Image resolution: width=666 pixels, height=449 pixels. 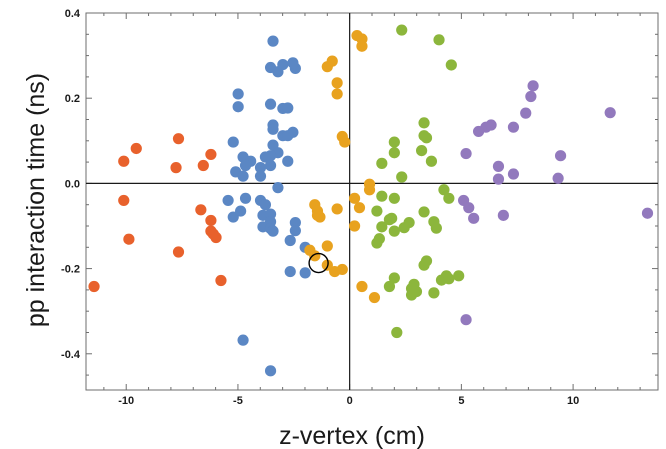 What do you see at coordinates (72, 184) in the screenshot?
I see `y-tick-label: 0.0` at bounding box center [72, 184].